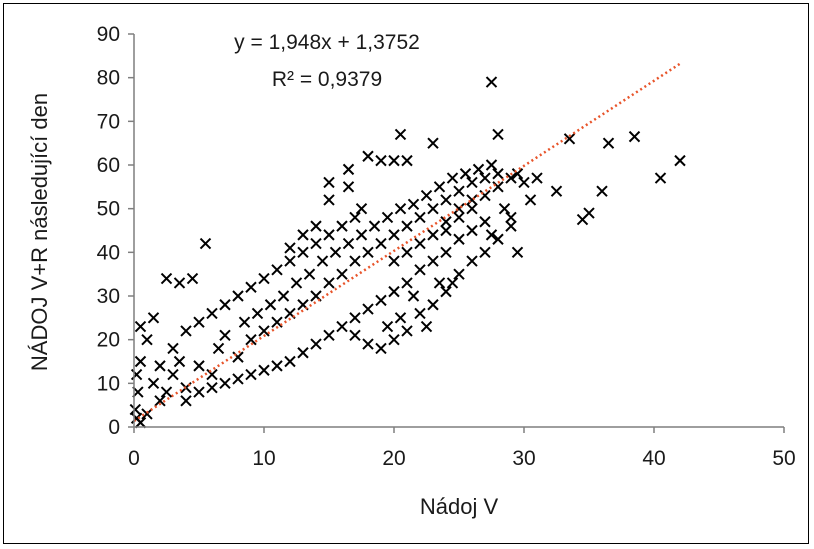  What do you see at coordinates (108, 296) in the screenshot?
I see `y-tick-label: 30` at bounding box center [108, 296].